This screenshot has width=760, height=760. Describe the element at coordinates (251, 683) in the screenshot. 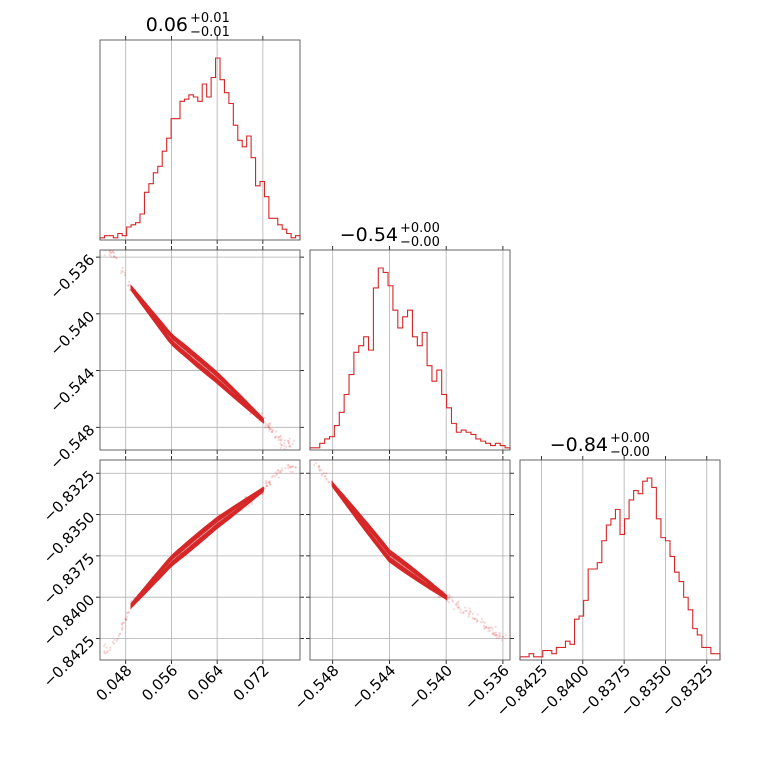

I see `x-tick-label: 0.072` at that location.